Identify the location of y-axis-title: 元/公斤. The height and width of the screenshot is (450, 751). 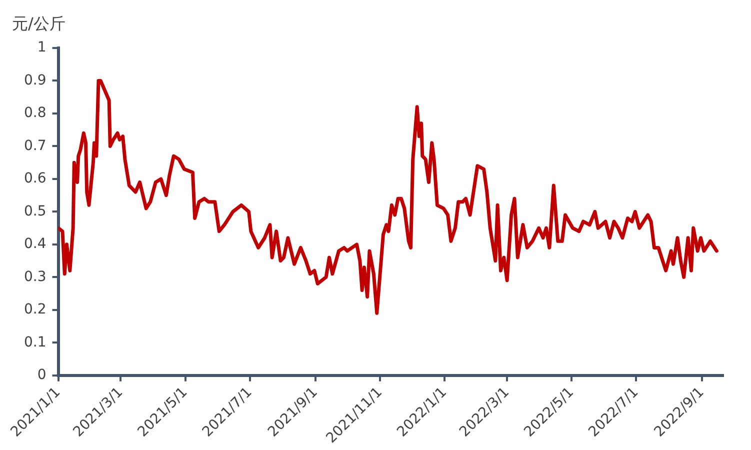
(39, 24).